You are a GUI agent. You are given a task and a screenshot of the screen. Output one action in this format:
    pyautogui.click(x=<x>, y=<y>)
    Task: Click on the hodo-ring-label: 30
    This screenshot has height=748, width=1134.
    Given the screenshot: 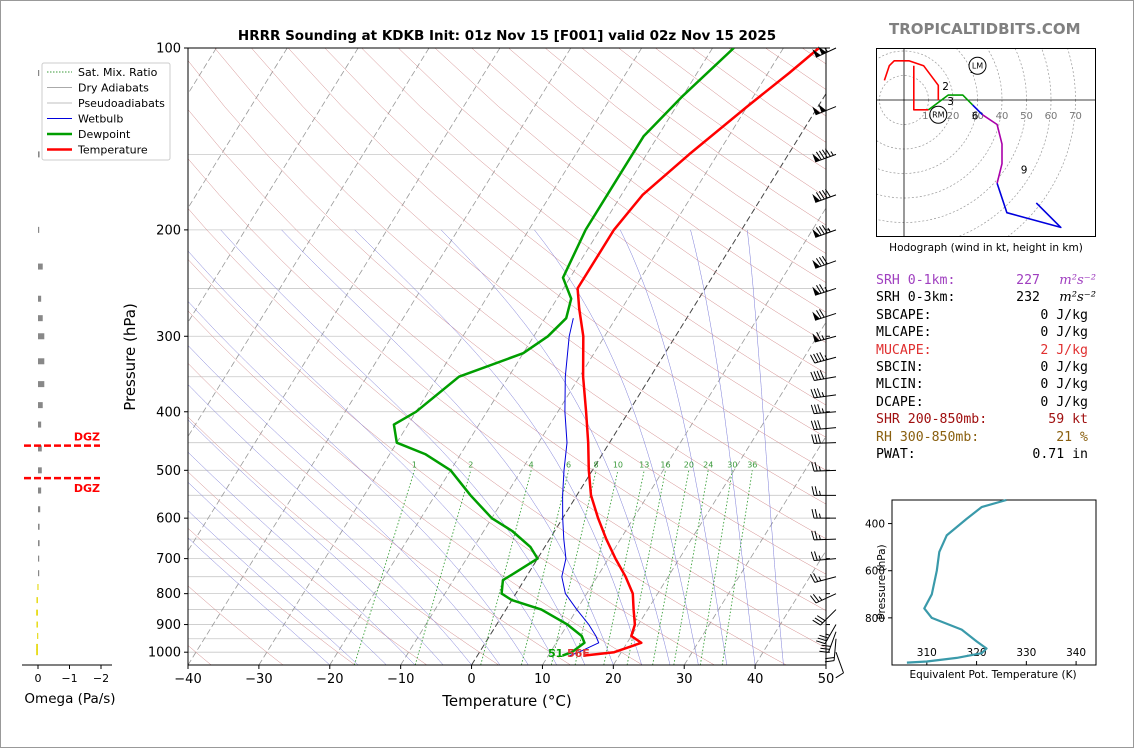 What is the action you would take?
    pyautogui.click(x=977, y=116)
    